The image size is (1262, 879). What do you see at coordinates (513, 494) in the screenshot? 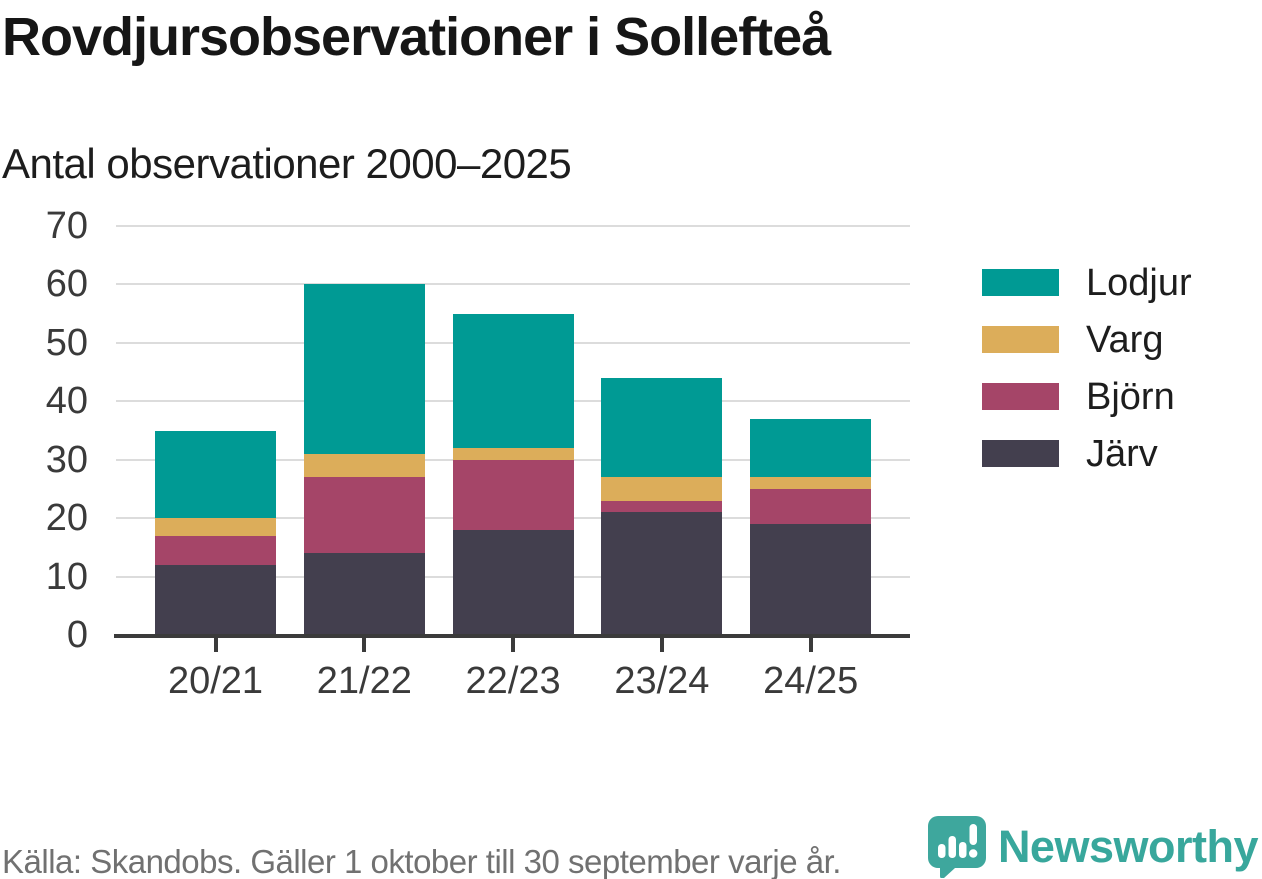
I see `bar-segment-björn-22-23` at bounding box center [513, 494].